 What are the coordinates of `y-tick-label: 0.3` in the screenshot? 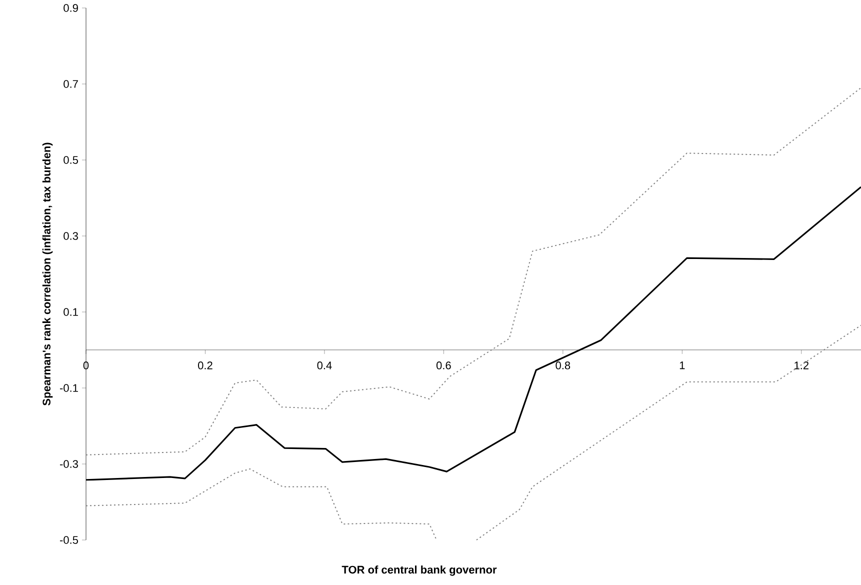 It's located at (71, 236).